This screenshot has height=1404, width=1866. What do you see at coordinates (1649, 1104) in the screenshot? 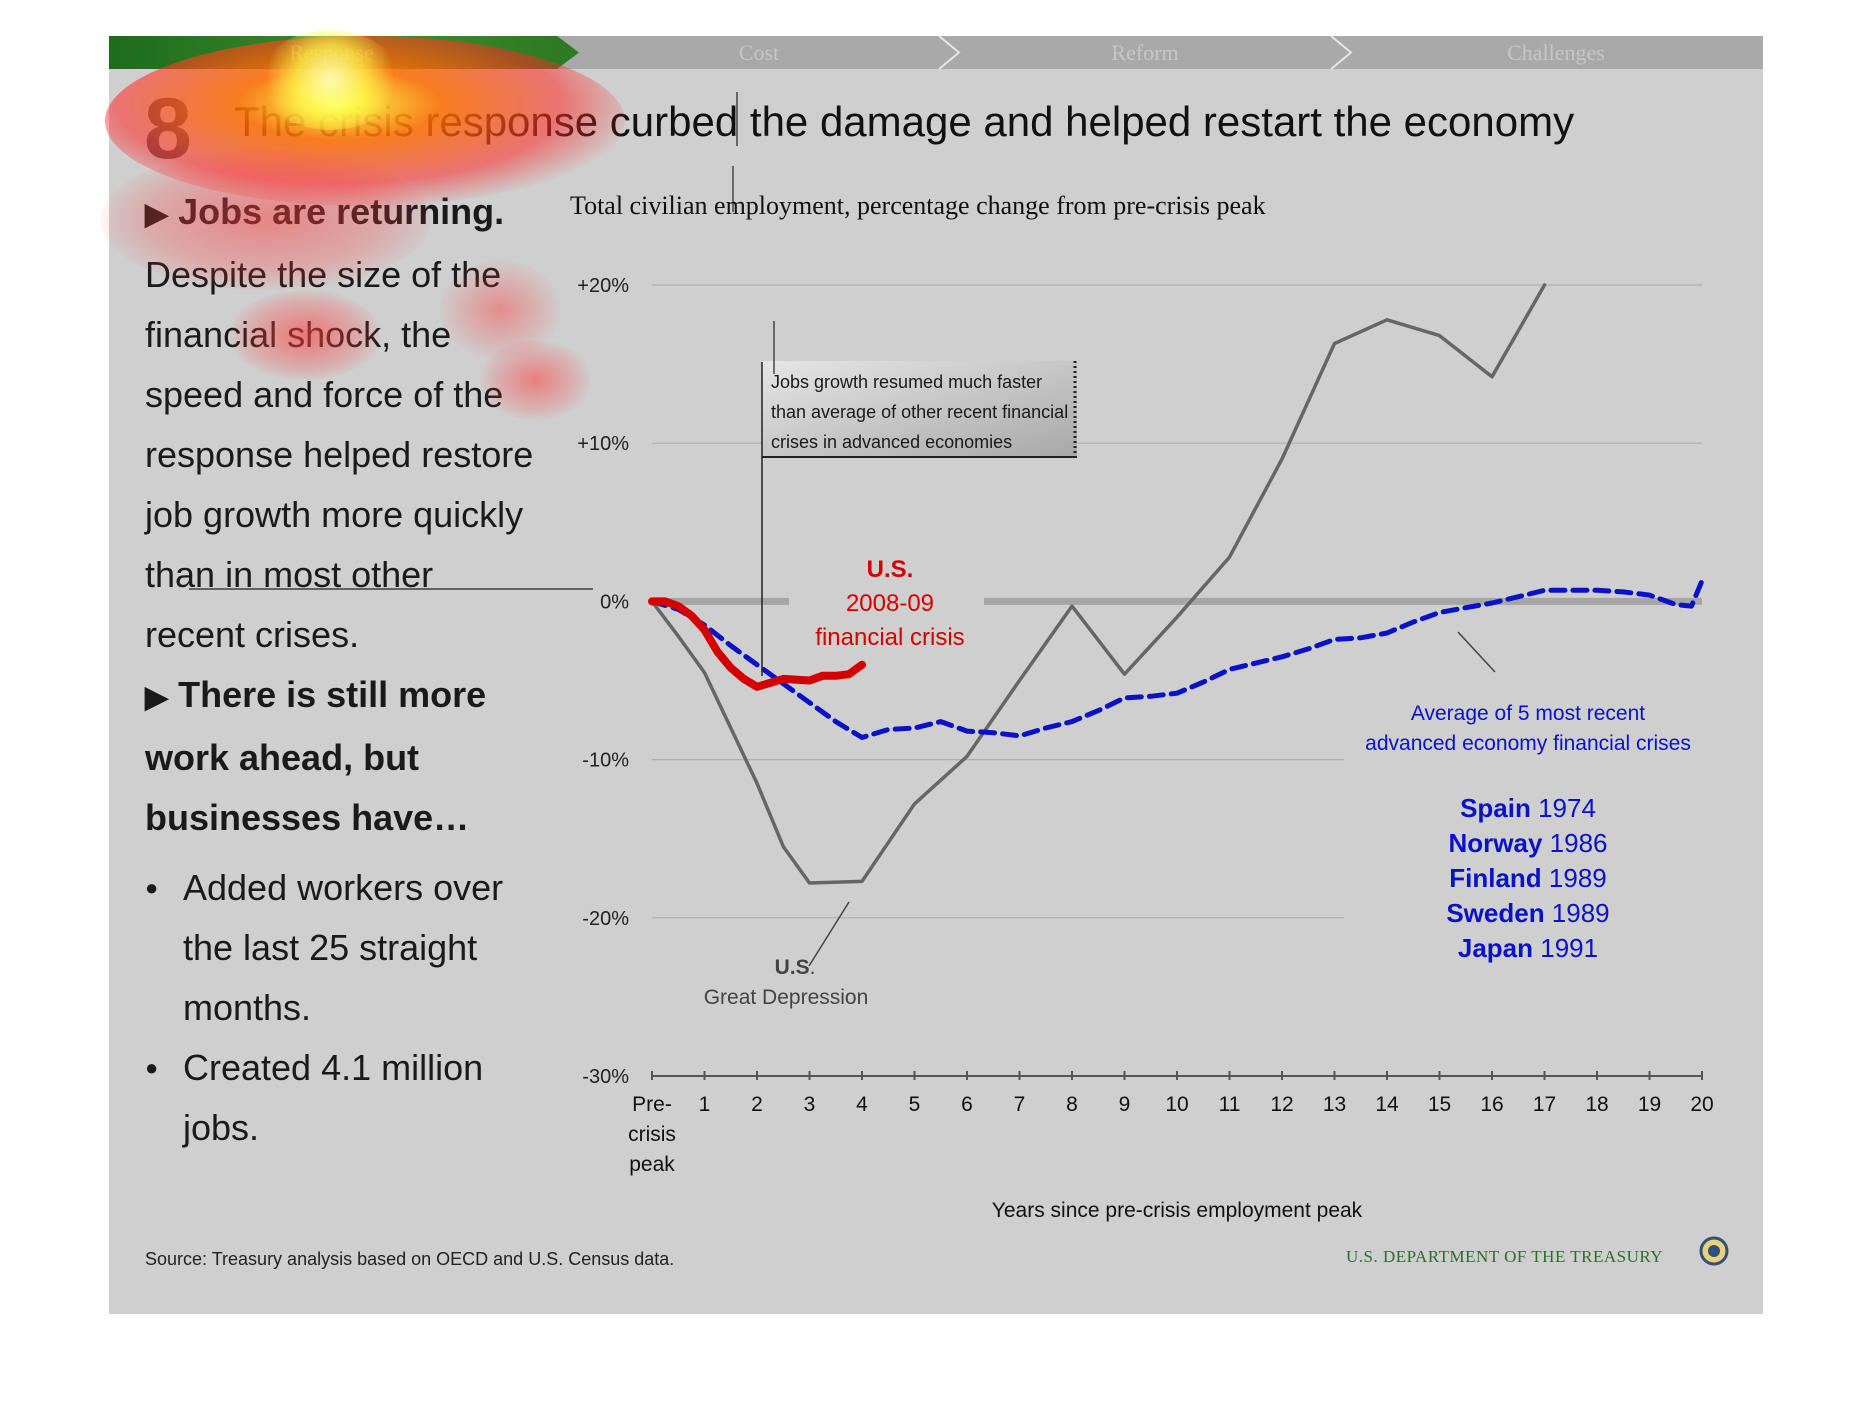
I see `x-tick-label: 19` at bounding box center [1649, 1104].